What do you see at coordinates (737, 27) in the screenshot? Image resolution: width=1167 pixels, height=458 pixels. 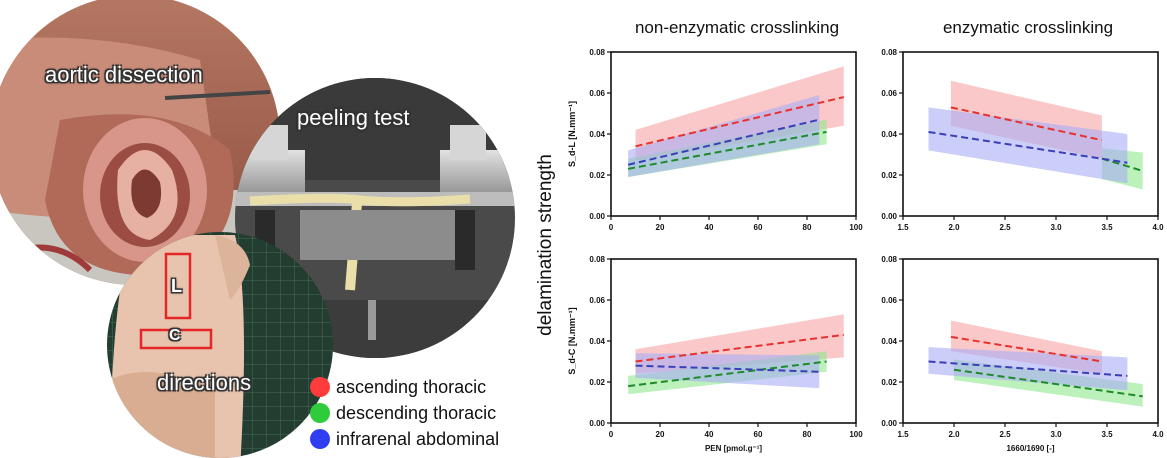 I see `column-title-non-enzymatic: non-enzymatic crosslinking` at bounding box center [737, 27].